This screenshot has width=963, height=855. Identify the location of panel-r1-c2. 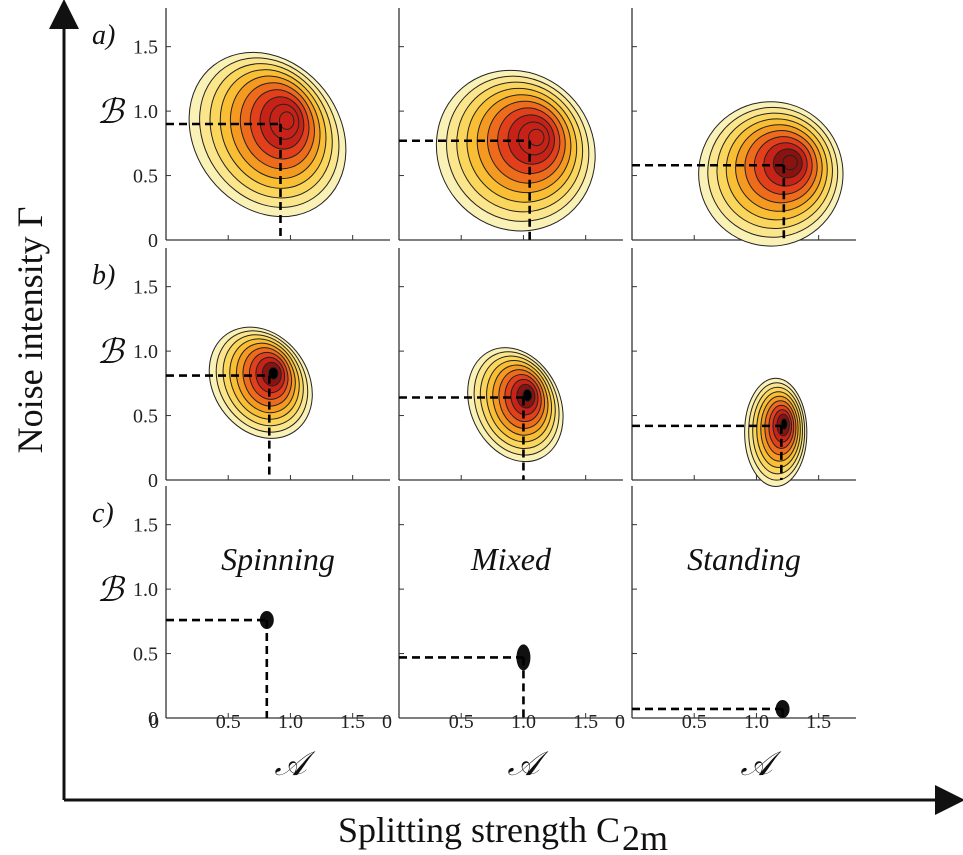
(743, 367).